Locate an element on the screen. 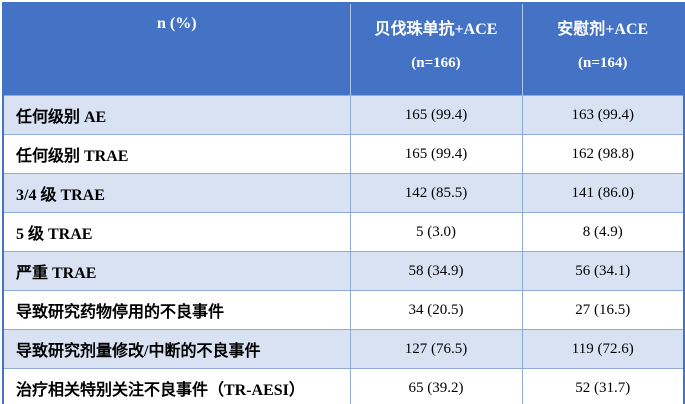  placebo-value: 162 (98.8) is located at coordinates (603, 154).